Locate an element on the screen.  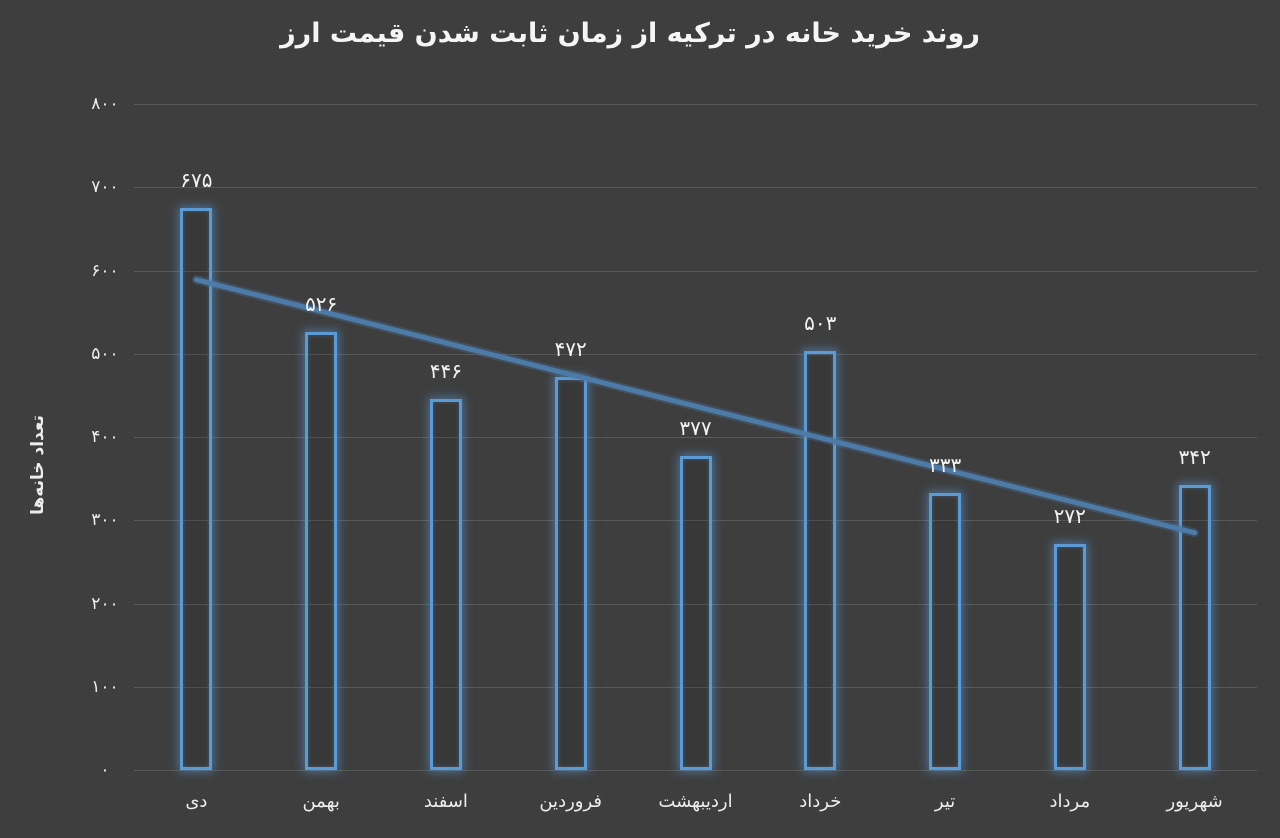
x-axis-label-خرداد: خرداد is located at coordinates (820, 801).